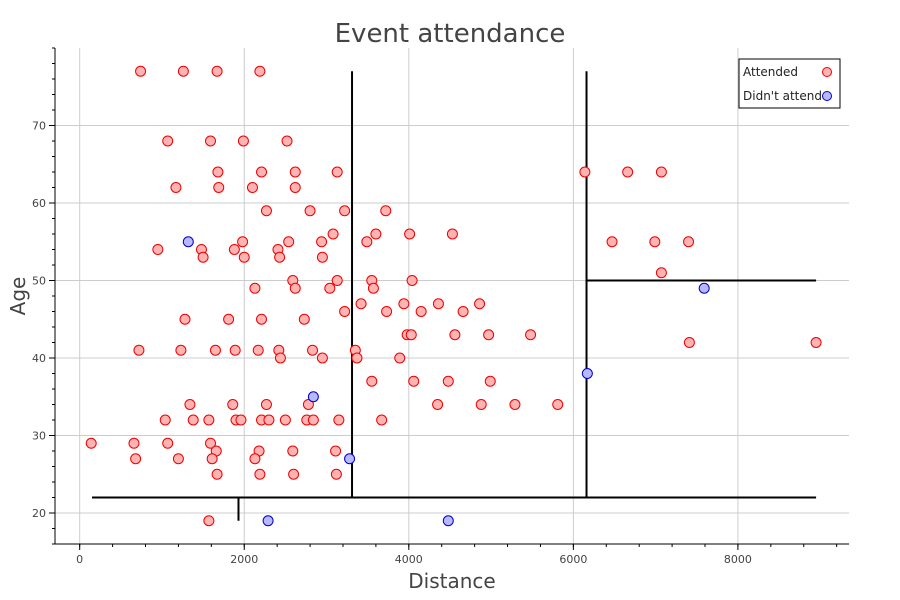 This screenshot has width=900, height=600. What do you see at coordinates (79, 559) in the screenshot?
I see `x-tick-label: 0` at bounding box center [79, 559].